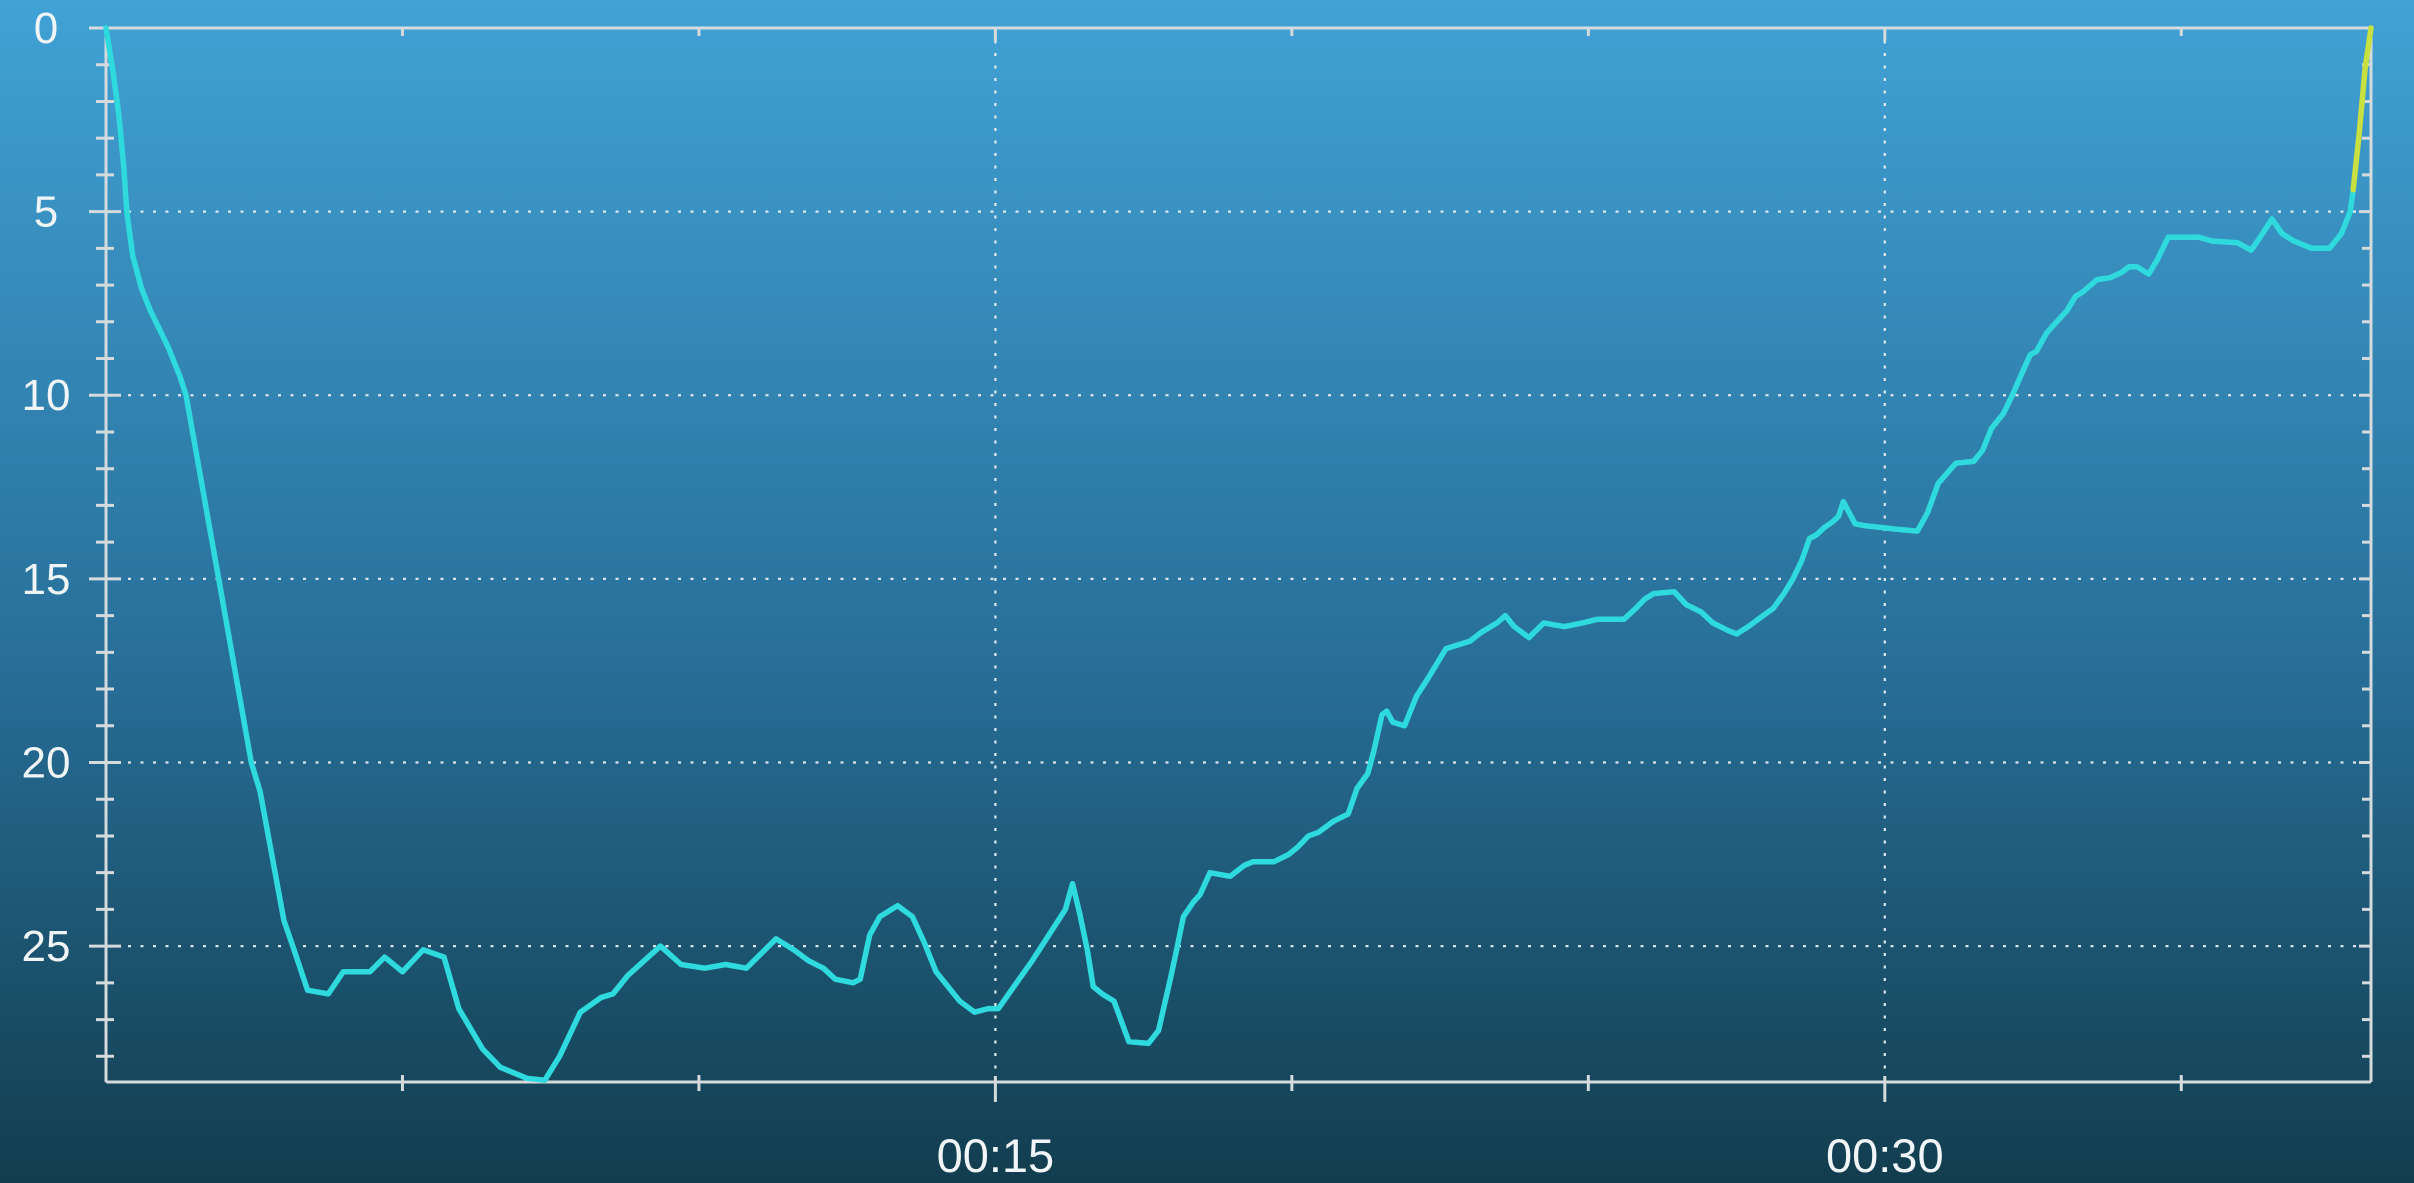 Image resolution: width=2414 pixels, height=1183 pixels. I want to click on final-ascent-line, so click(2362, 109).